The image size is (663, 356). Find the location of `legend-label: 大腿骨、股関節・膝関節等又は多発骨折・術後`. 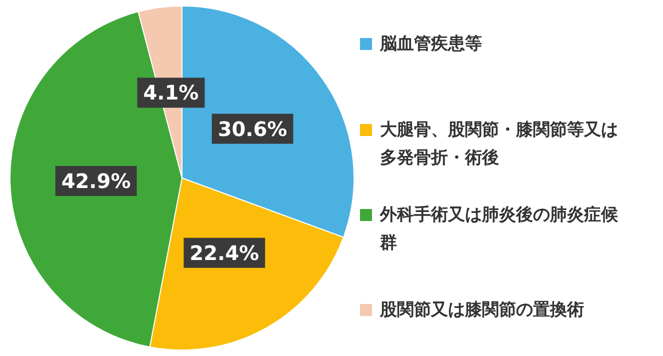

legend-label: 大腿骨、股関節・膝関節等又は多発骨折・術後 is located at coordinates (499, 144).